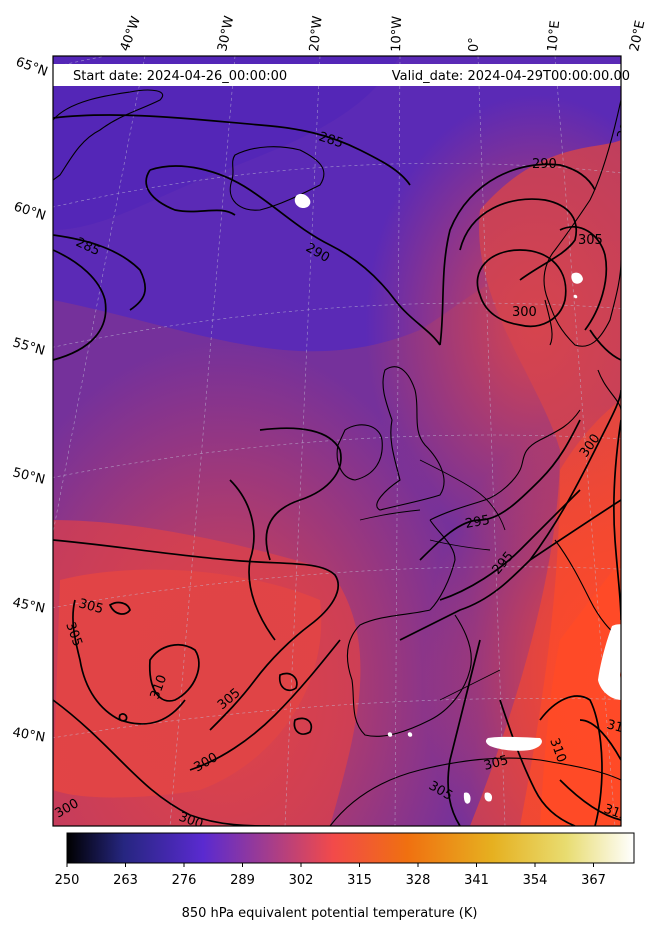 The image size is (659, 936). I want to click on colorbar-tick-label: 315, so click(359, 880).